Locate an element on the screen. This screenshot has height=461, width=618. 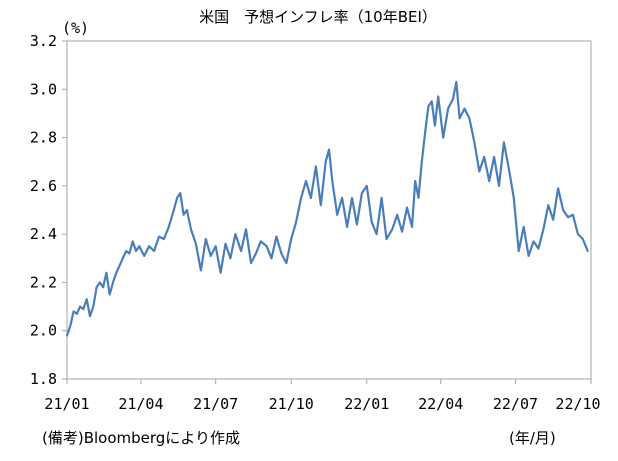
x-tick-label: 21/04 is located at coordinates (140, 404).